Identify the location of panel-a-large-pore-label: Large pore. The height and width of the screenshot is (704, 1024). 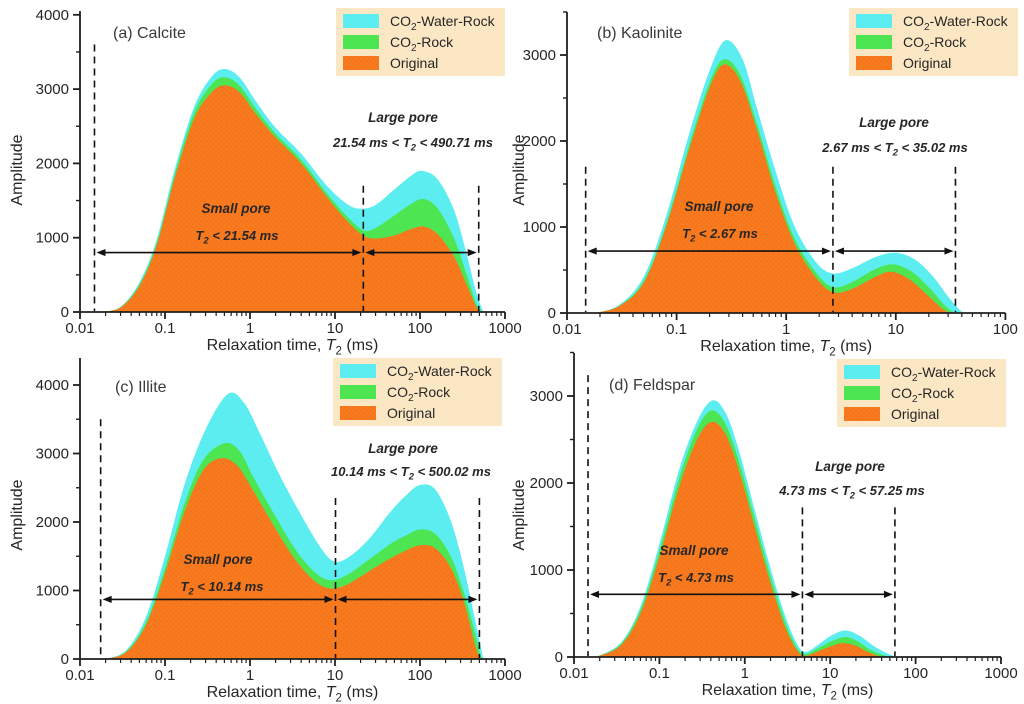
(403, 117).